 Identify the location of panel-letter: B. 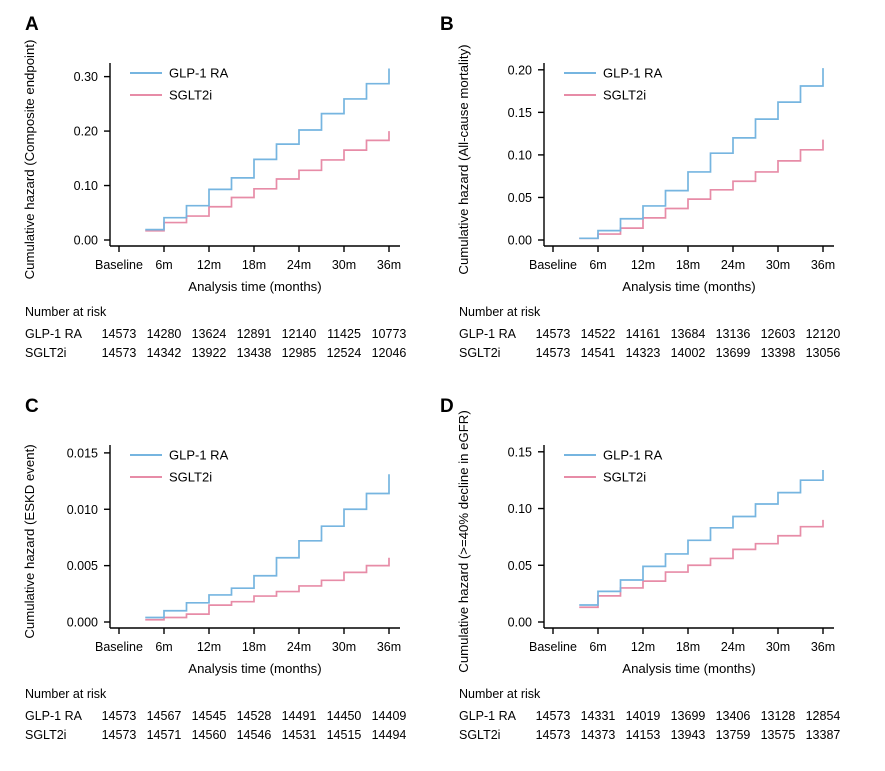
(447, 24).